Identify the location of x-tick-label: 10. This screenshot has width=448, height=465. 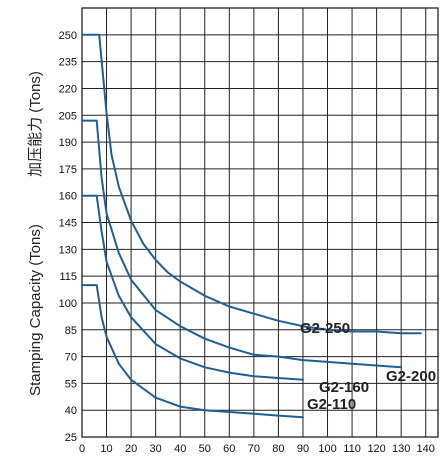
(106, 449).